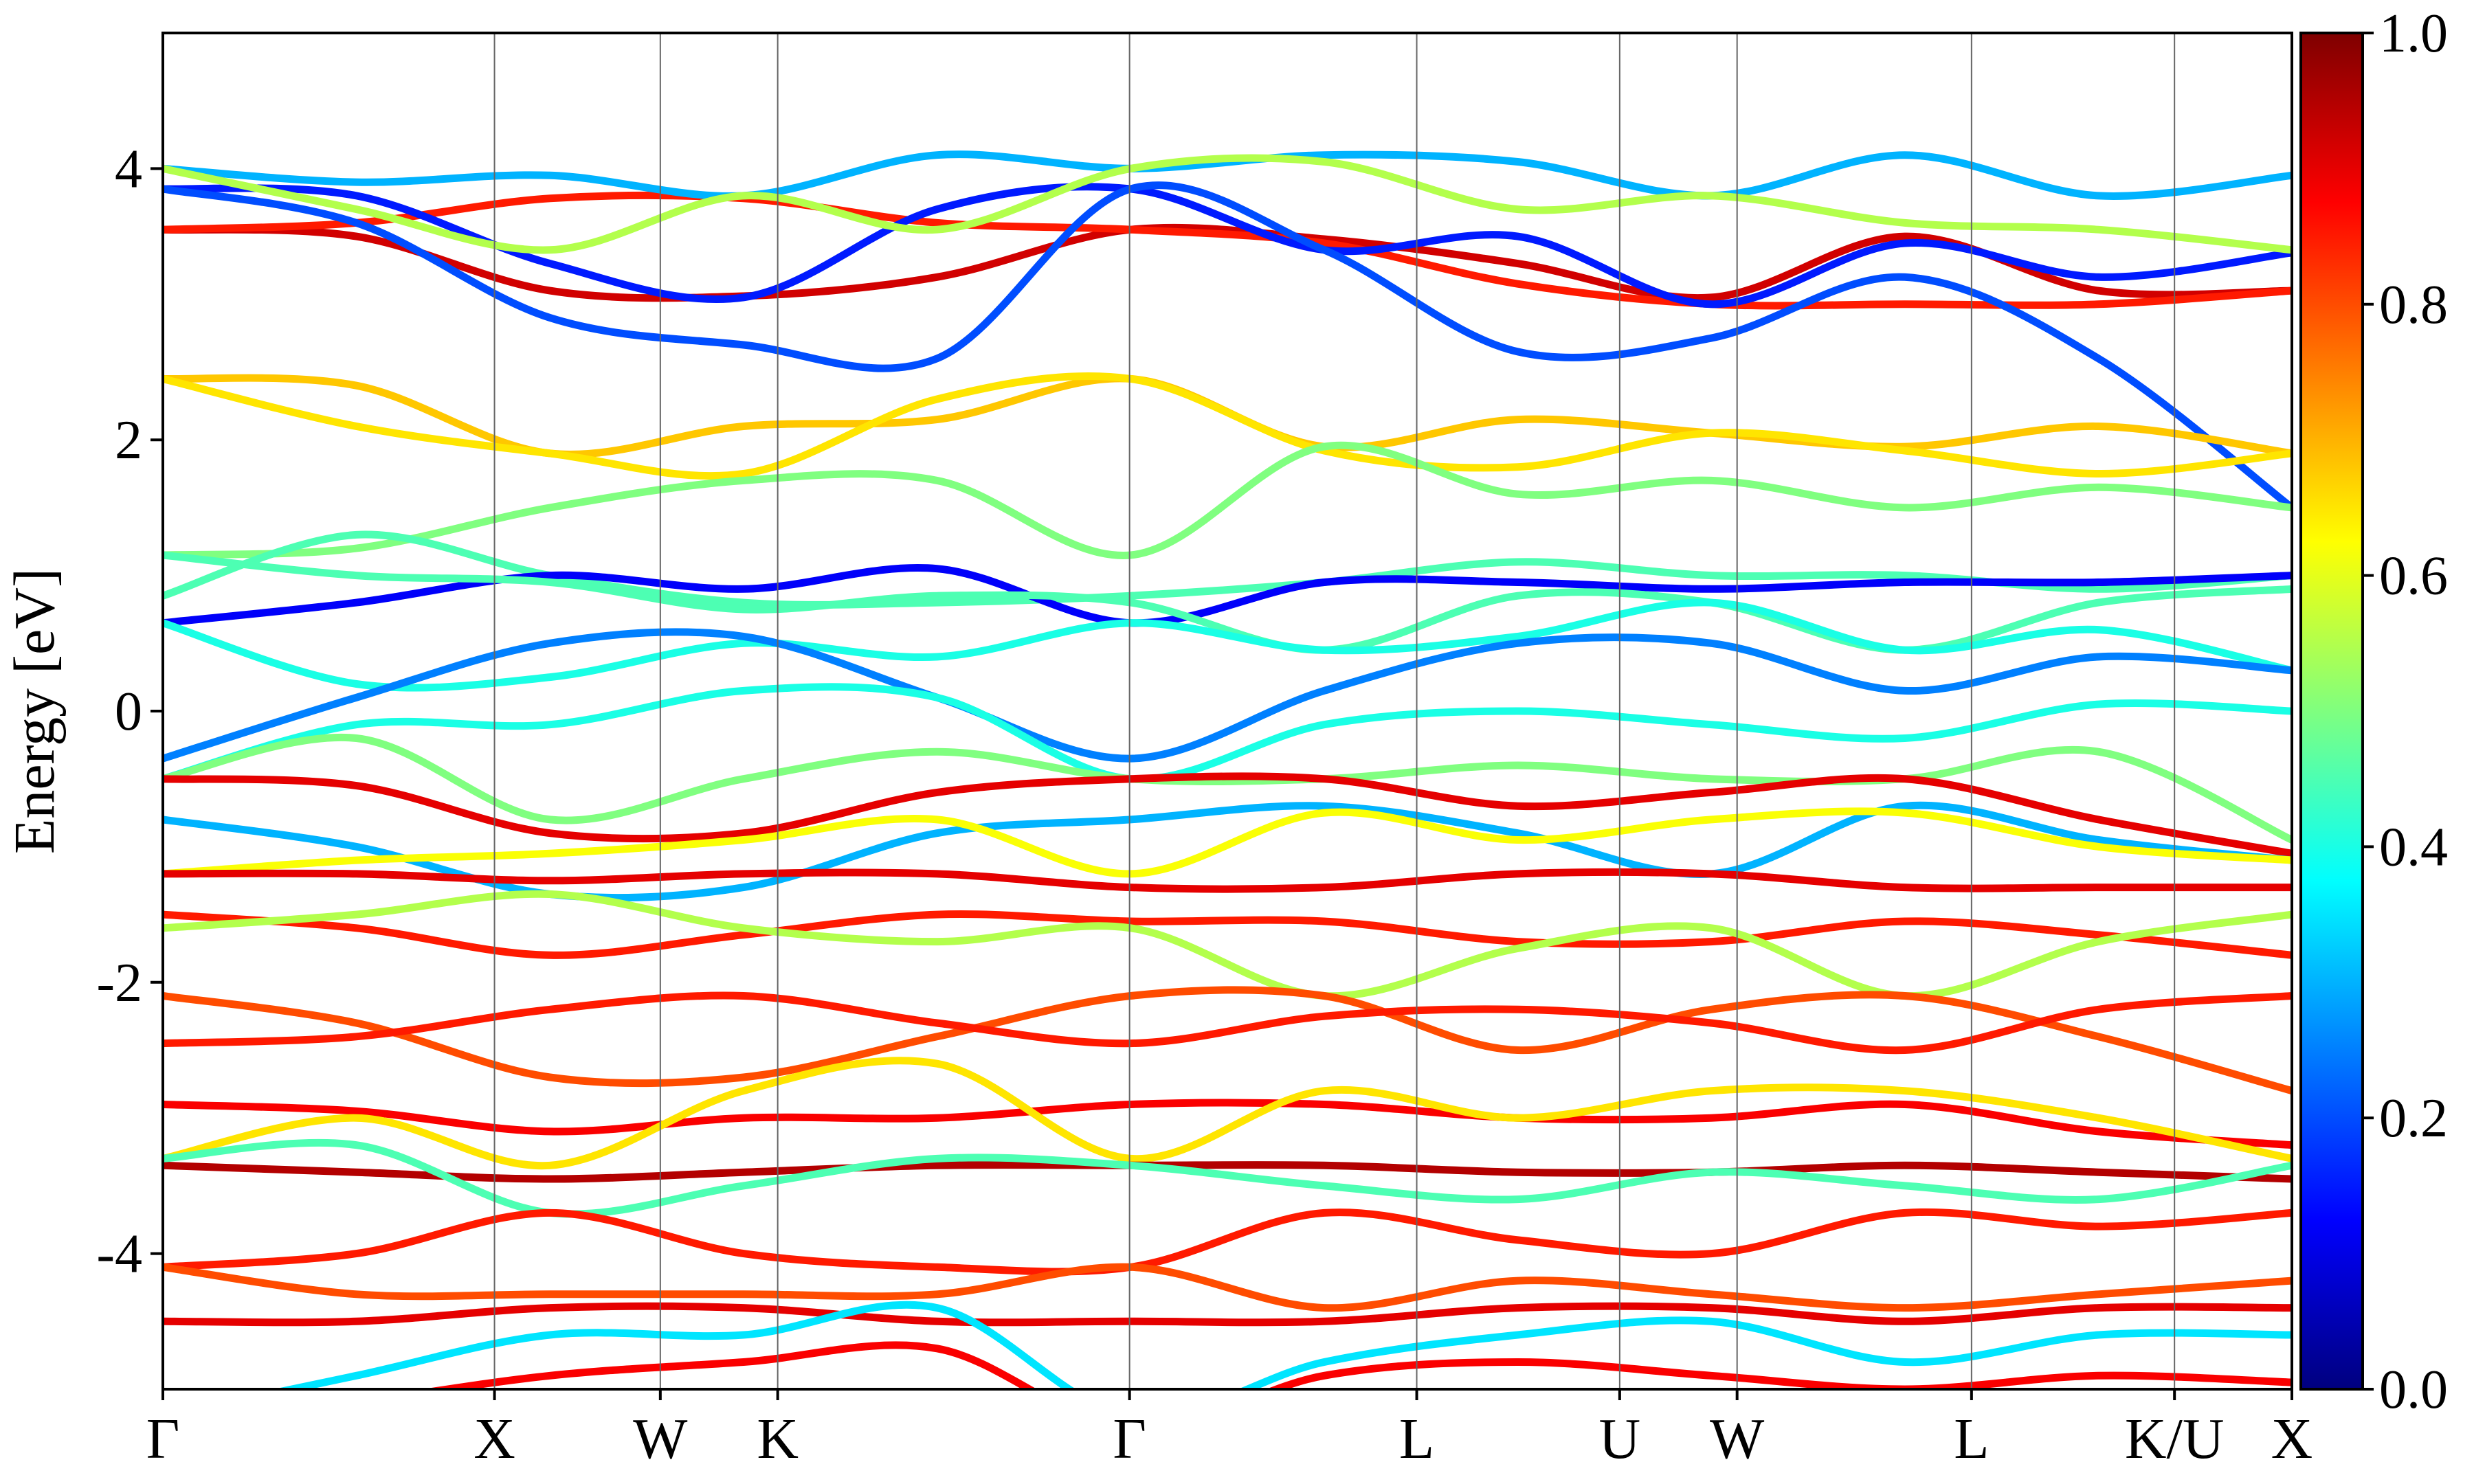 This screenshot has width=2474, height=1484. Describe the element at coordinates (1129, 1439) in the screenshot. I see `x-tick-label-4: Γ` at that location.